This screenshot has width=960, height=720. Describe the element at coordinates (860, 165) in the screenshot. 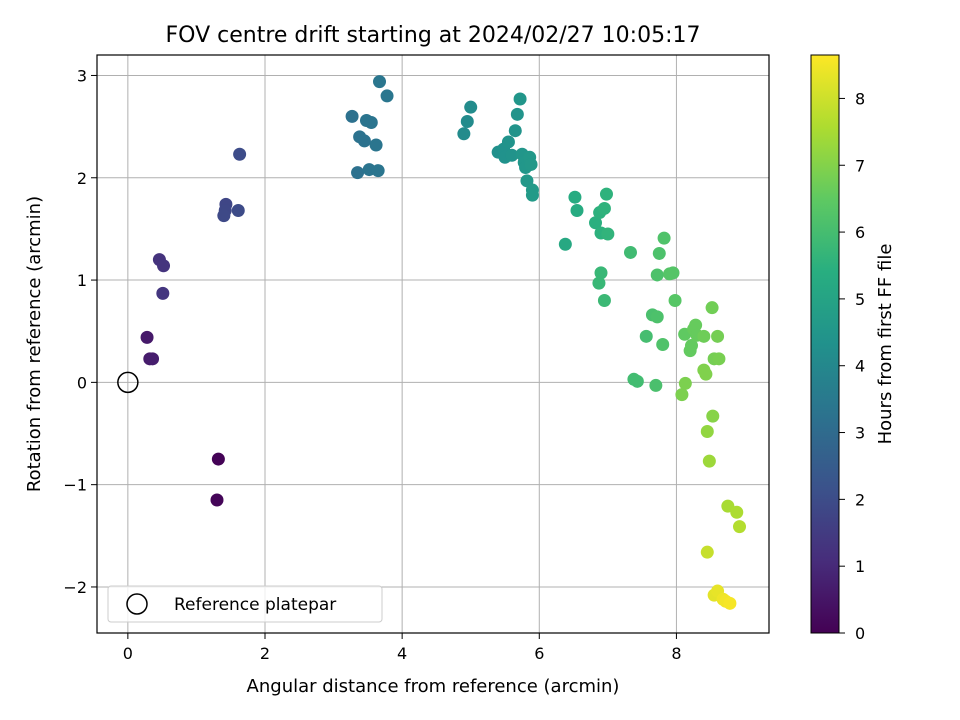

I see `colorbar-tick-label: 7` at that location.